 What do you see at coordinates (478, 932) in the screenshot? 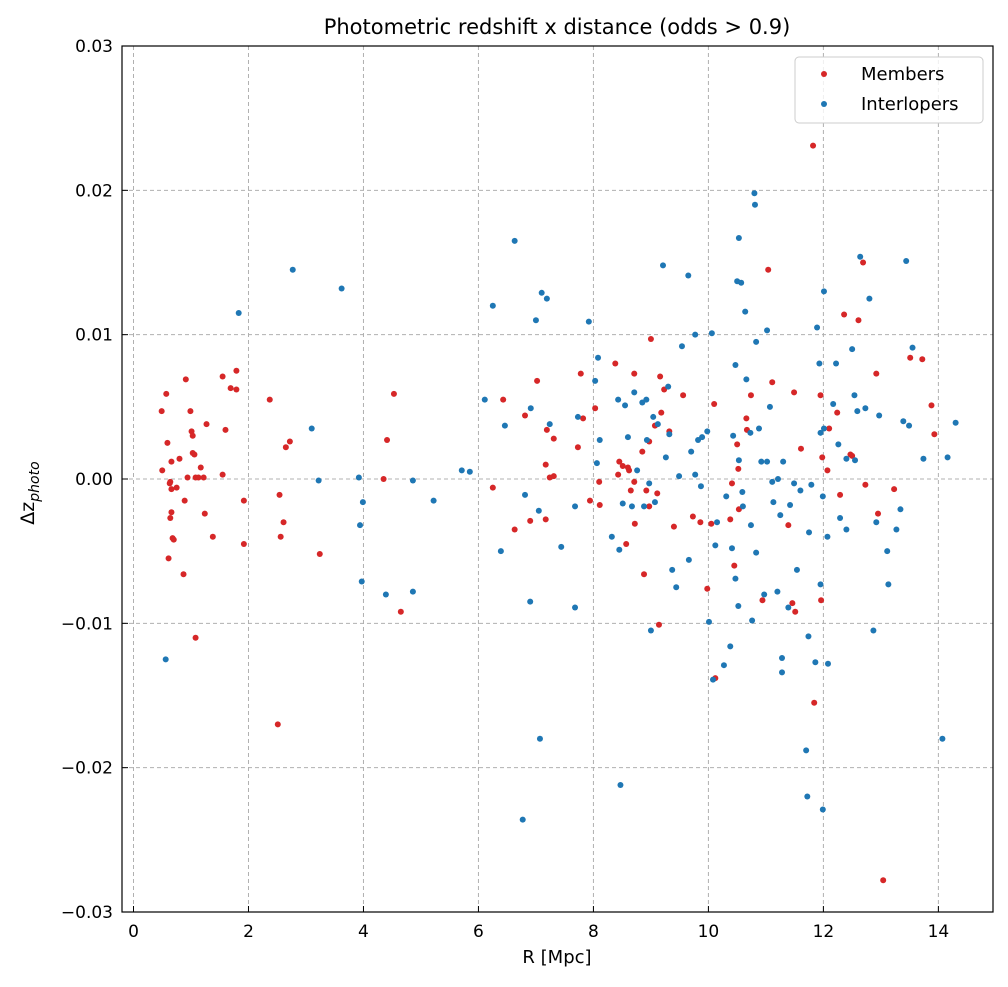
I see `x-tick-label: 6` at bounding box center [478, 932].